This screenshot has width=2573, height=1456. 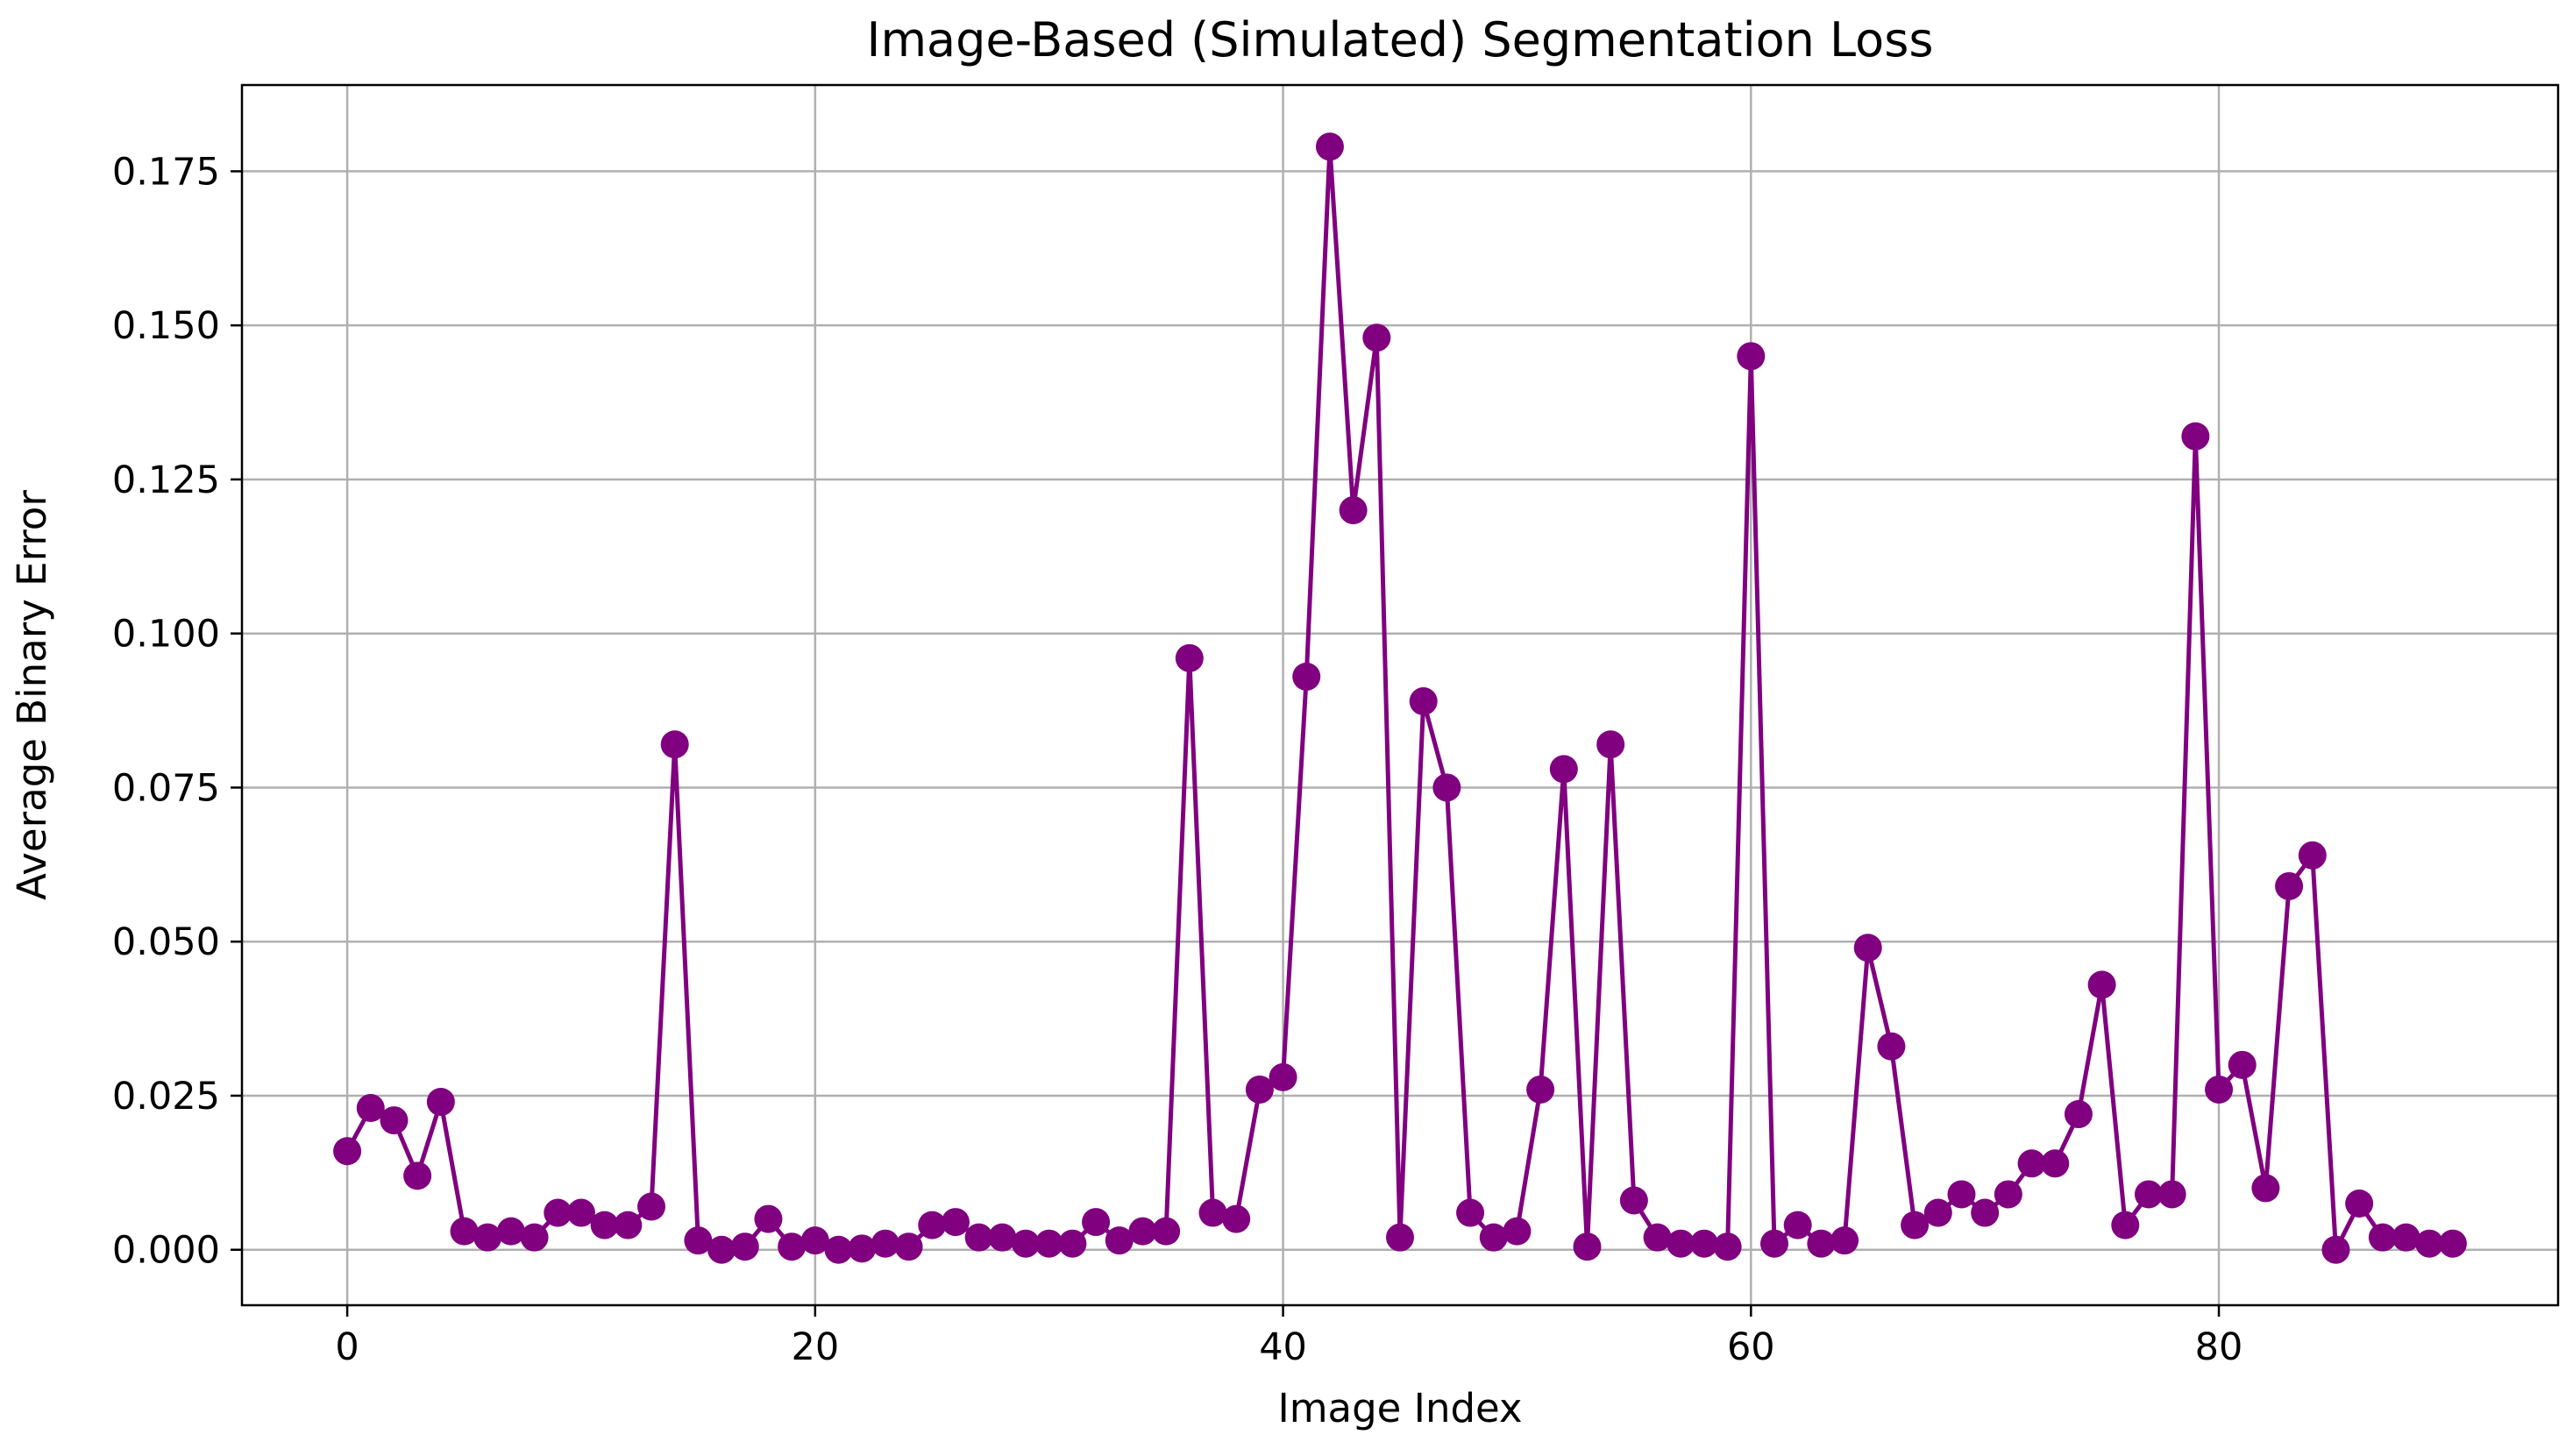 What do you see at coordinates (166, 1097) in the screenshot?
I see `y-tick-label: 0.025` at bounding box center [166, 1097].